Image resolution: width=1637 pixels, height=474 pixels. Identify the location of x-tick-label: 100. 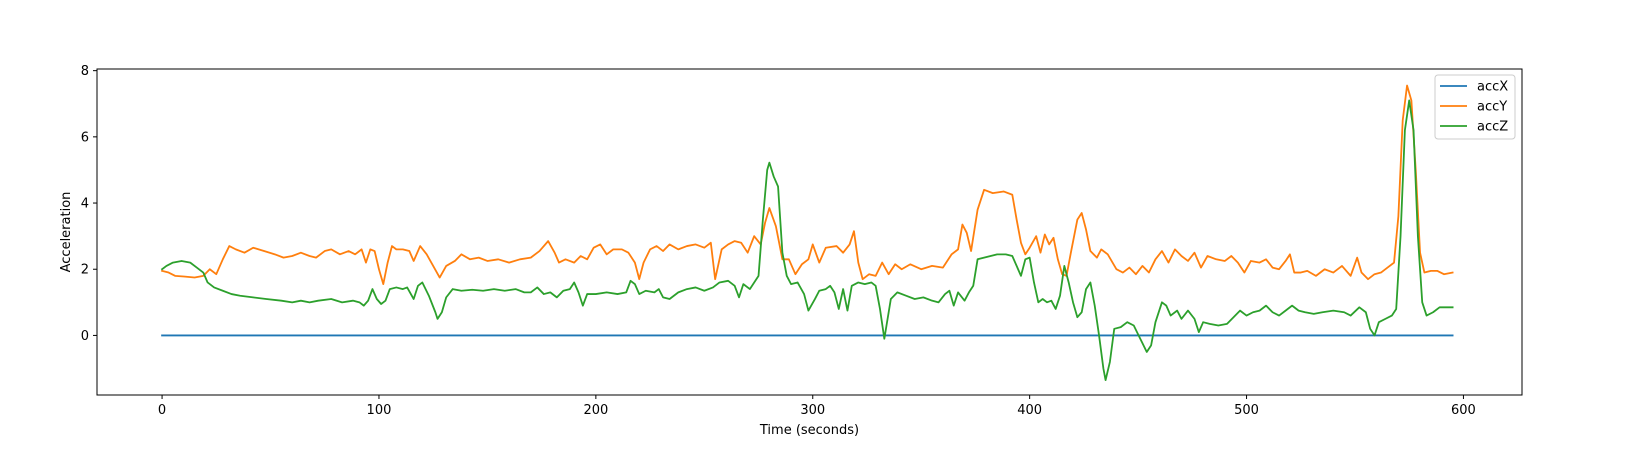
(379, 410).